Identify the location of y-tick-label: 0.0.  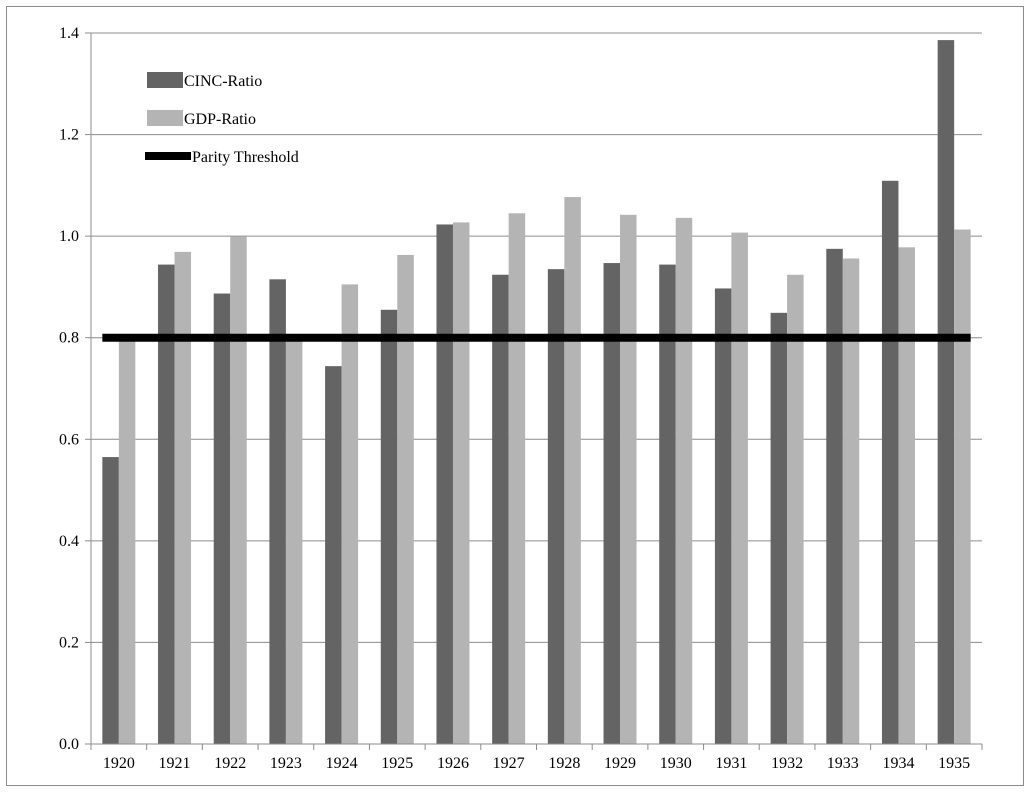
(69, 744).